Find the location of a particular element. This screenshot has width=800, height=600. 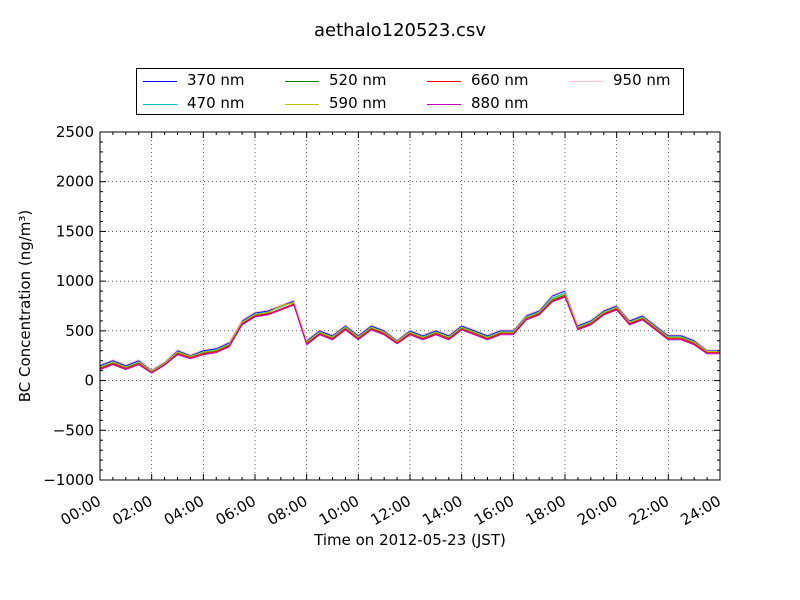

y-tick-label: −1000 is located at coordinates (68, 480).